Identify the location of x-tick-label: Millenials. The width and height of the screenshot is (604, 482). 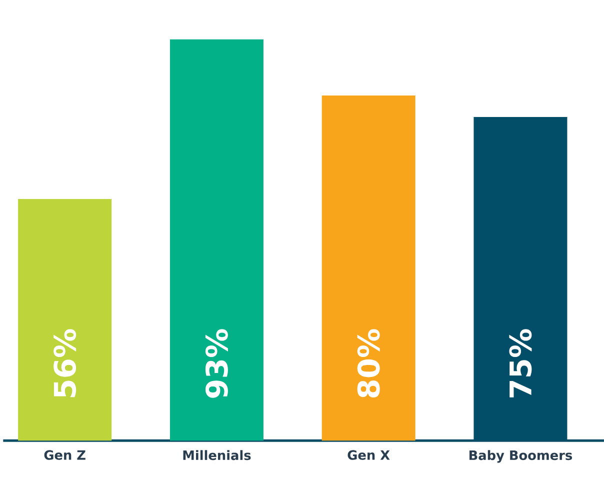
(217, 455).